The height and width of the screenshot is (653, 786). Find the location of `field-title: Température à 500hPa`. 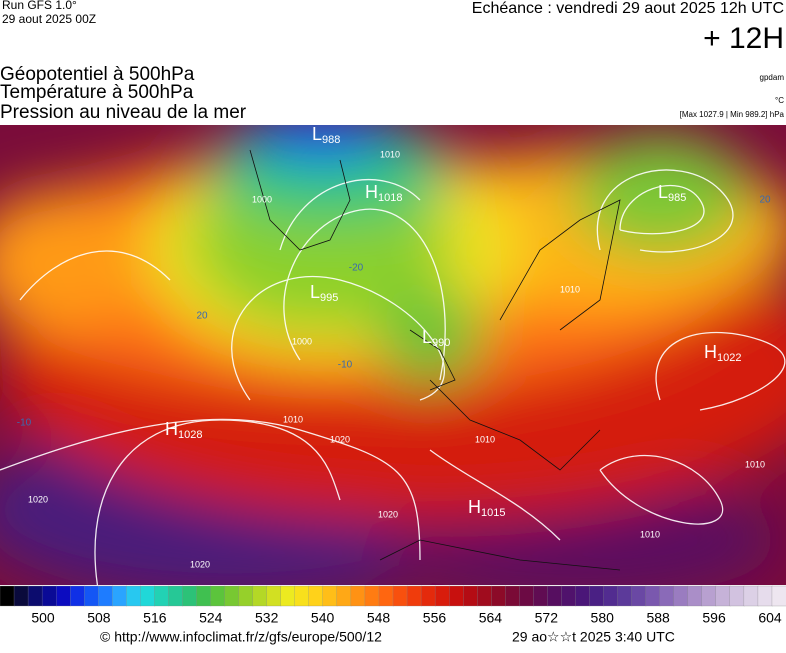

field-title: Température à 500hPa is located at coordinates (97, 92).